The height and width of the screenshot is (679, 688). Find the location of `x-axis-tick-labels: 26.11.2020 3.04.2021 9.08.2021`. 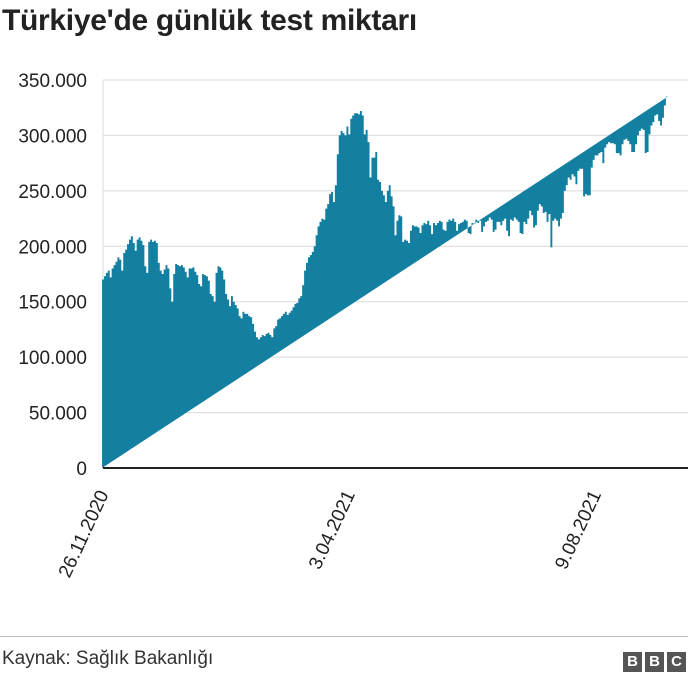

x-axis-tick-labels: 26.11.2020 3.04.2021 9.08.2021 is located at coordinates (330, 534).